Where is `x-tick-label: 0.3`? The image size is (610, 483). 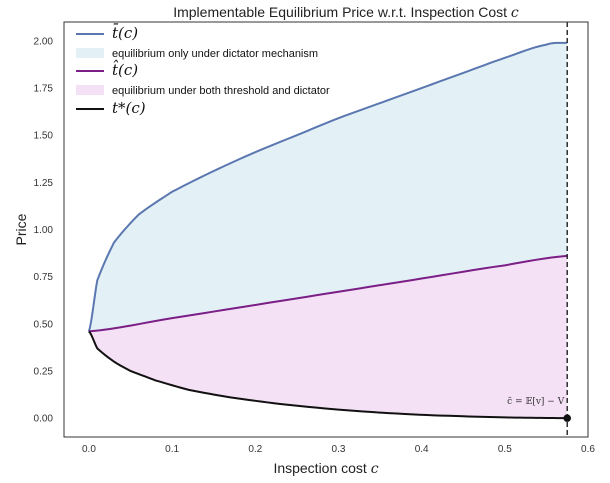
x-tick-label: 0.3 is located at coordinates (339, 449).